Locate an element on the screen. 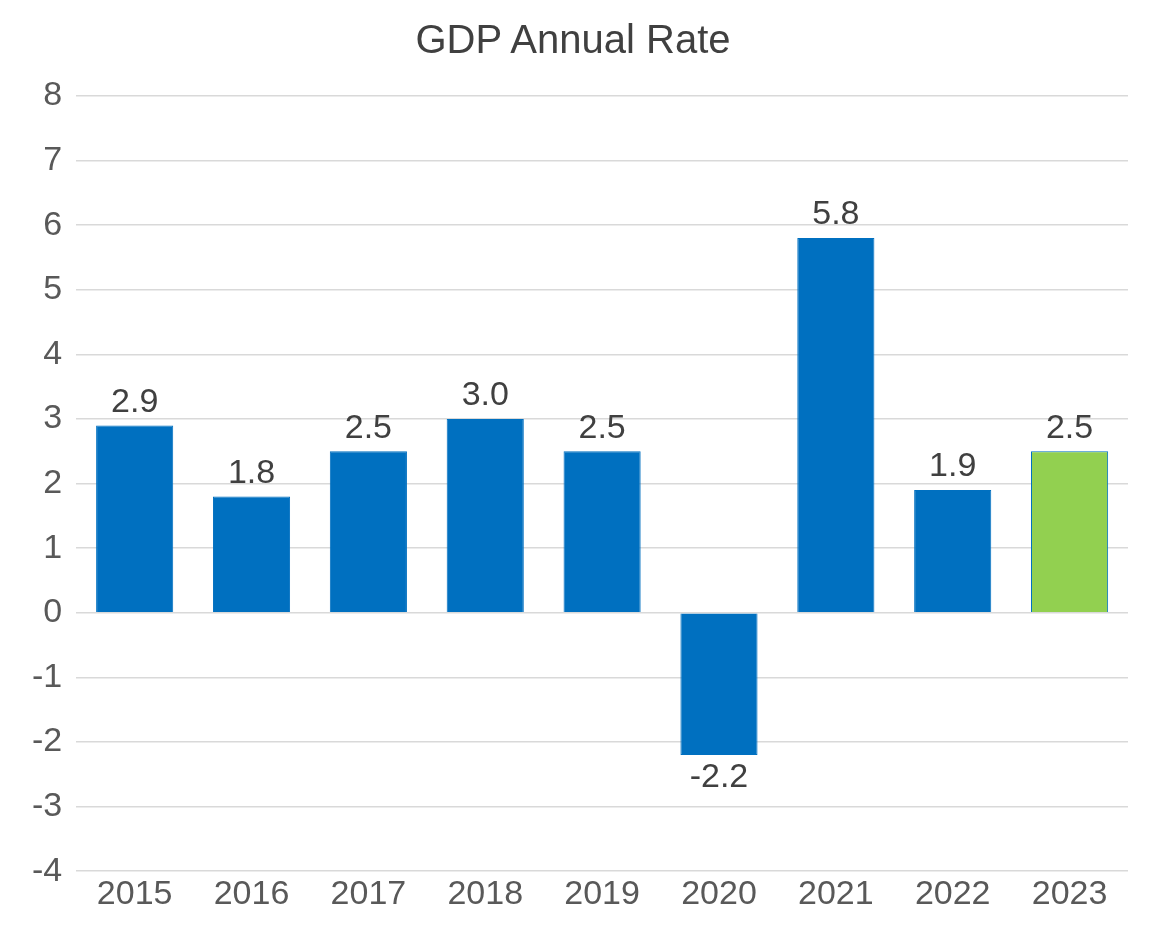 The image size is (1158, 940). x-tick-label: 2019 is located at coordinates (602, 891).